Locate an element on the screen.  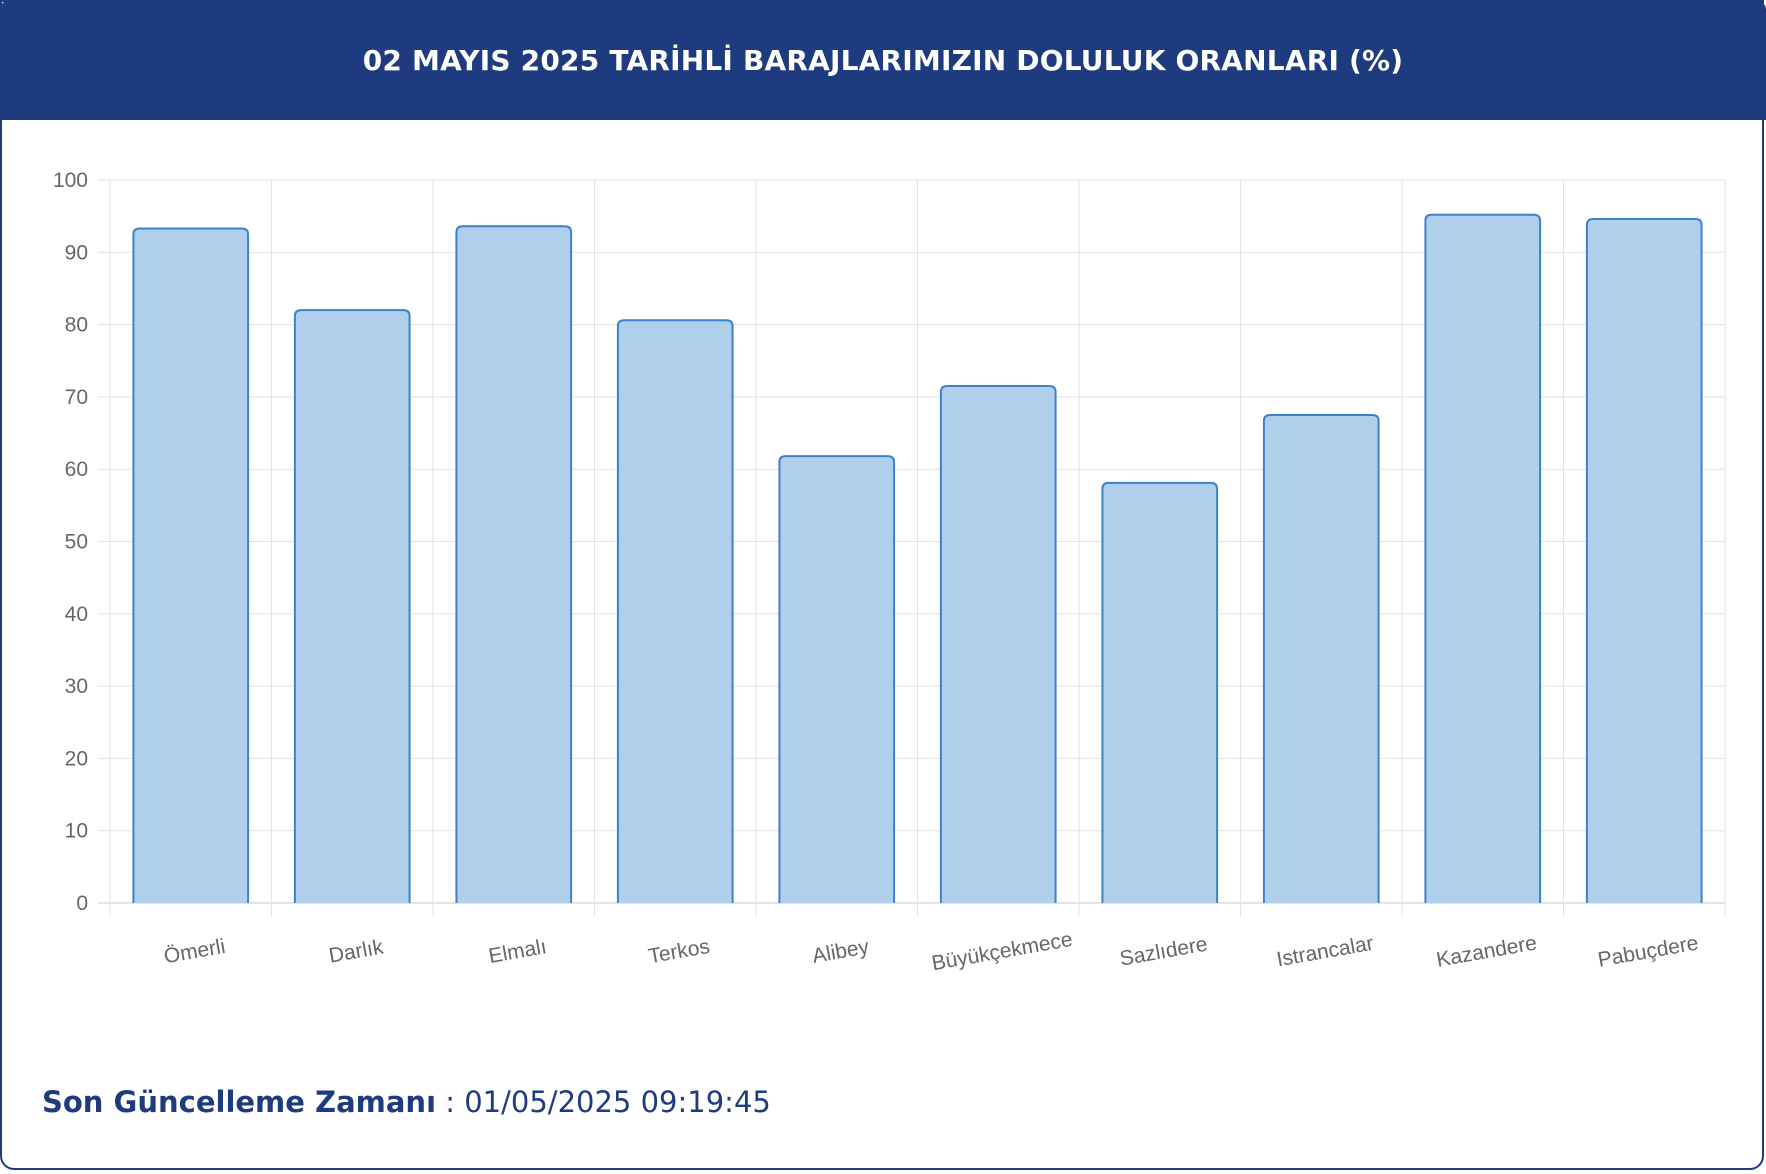
x-tick-label: Sazlıdere is located at coordinates (1163, 952).